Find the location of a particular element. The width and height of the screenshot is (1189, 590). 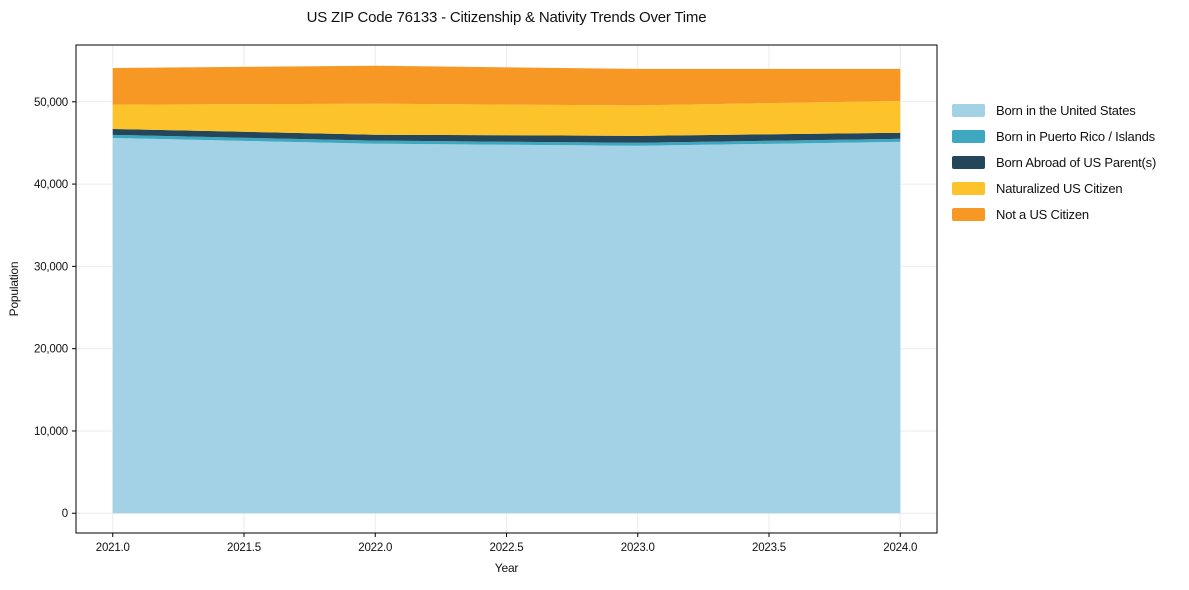

legend-item-born-abroad-of-us-parent-s: Born Abroad of US Parent(s) is located at coordinates (1054, 162).